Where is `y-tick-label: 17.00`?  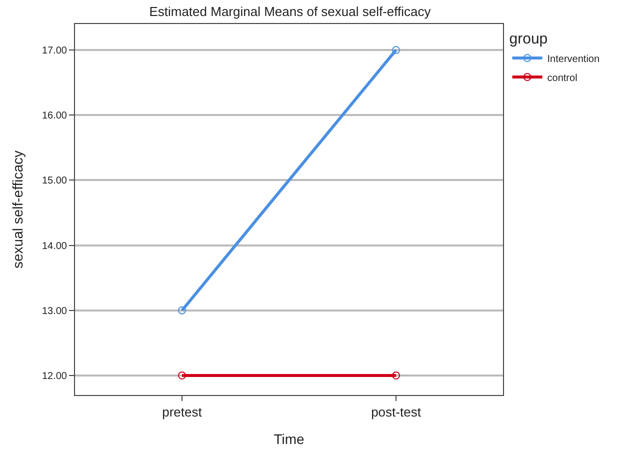 y-tick-label: 17.00 is located at coordinates (55, 51).